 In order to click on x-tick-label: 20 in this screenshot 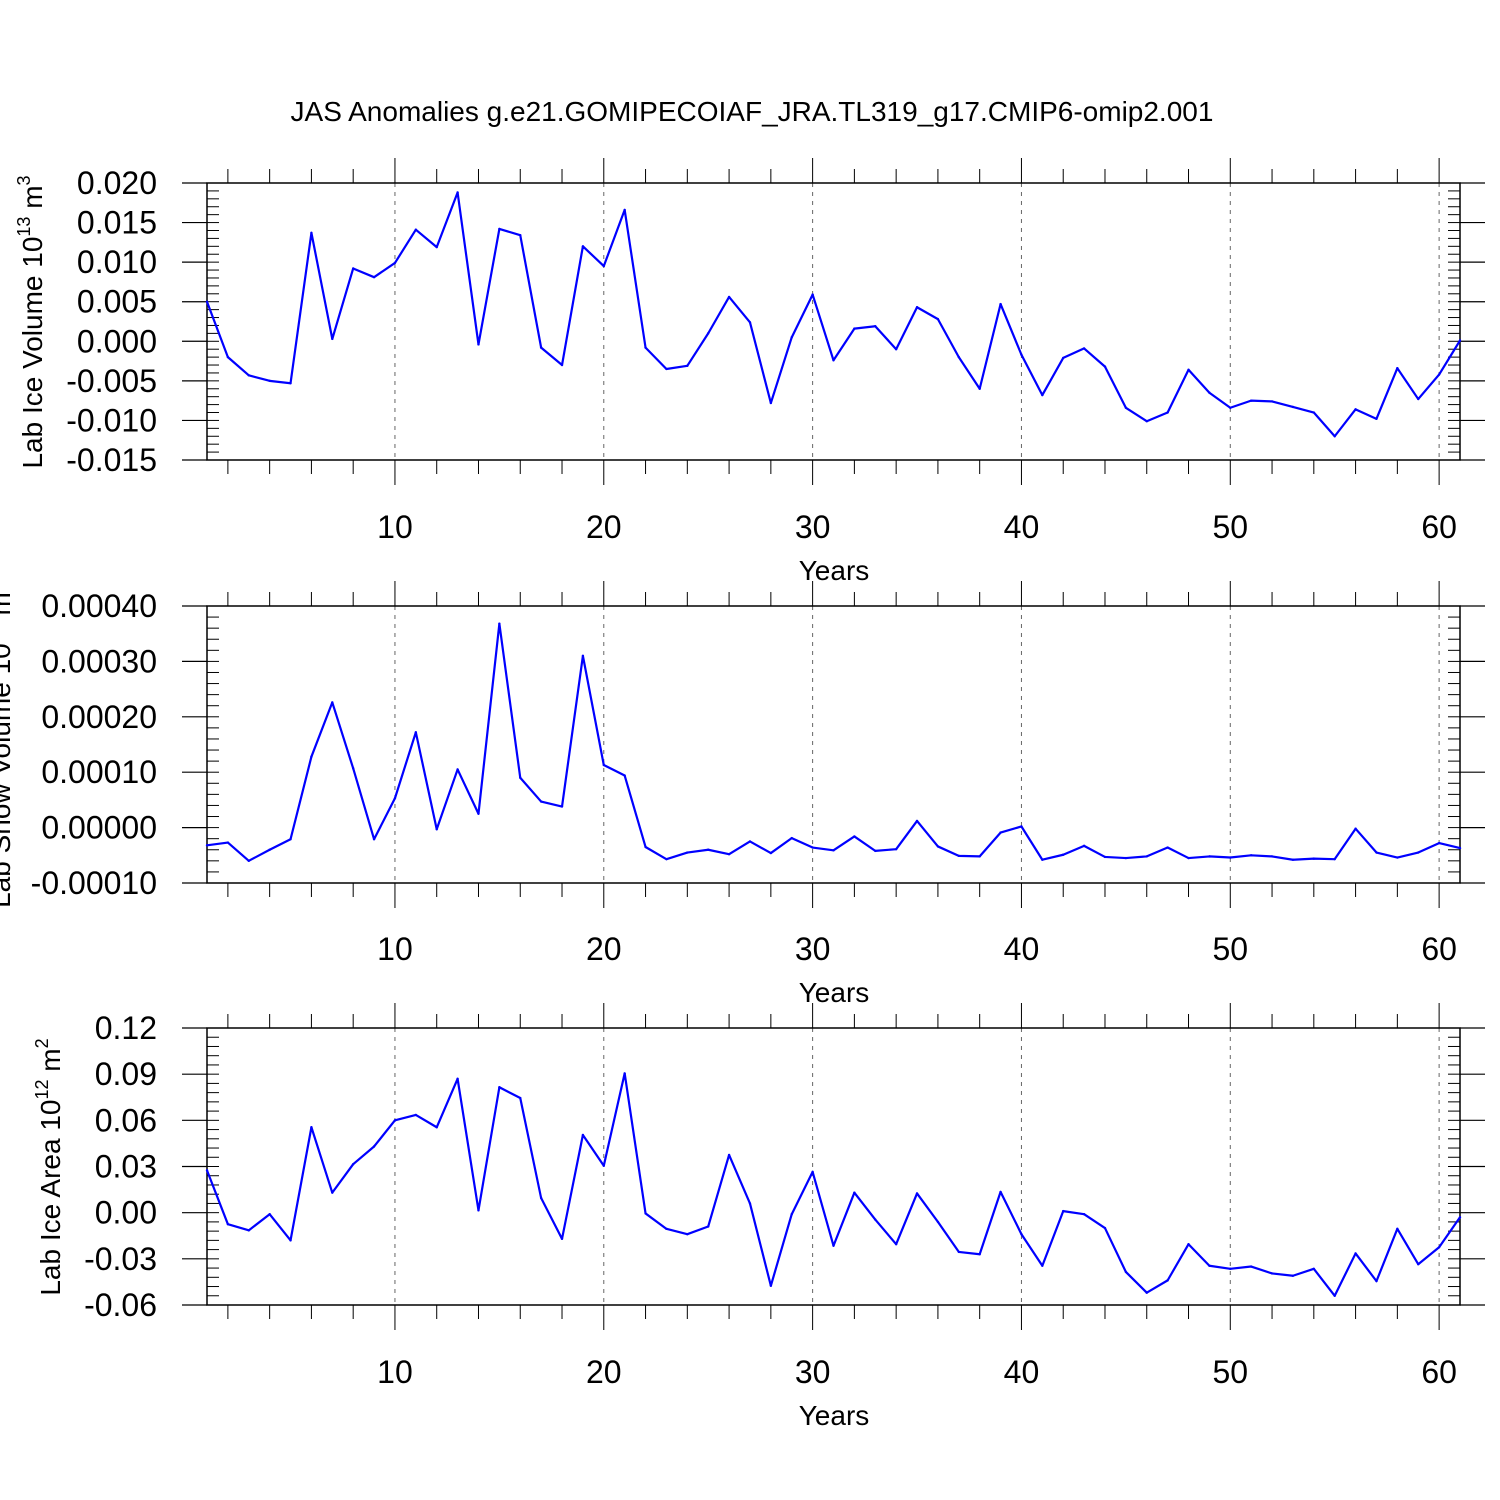, I will do `click(604, 1372)`.